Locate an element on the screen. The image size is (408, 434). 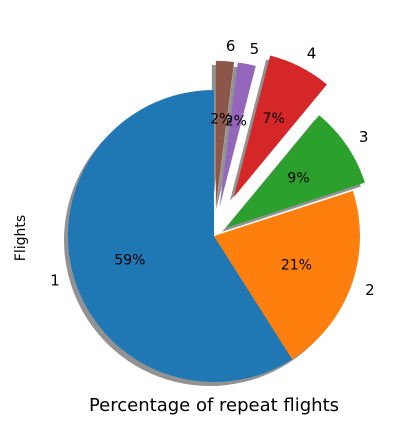
pie-slice-label-4: 4 is located at coordinates (312, 53).